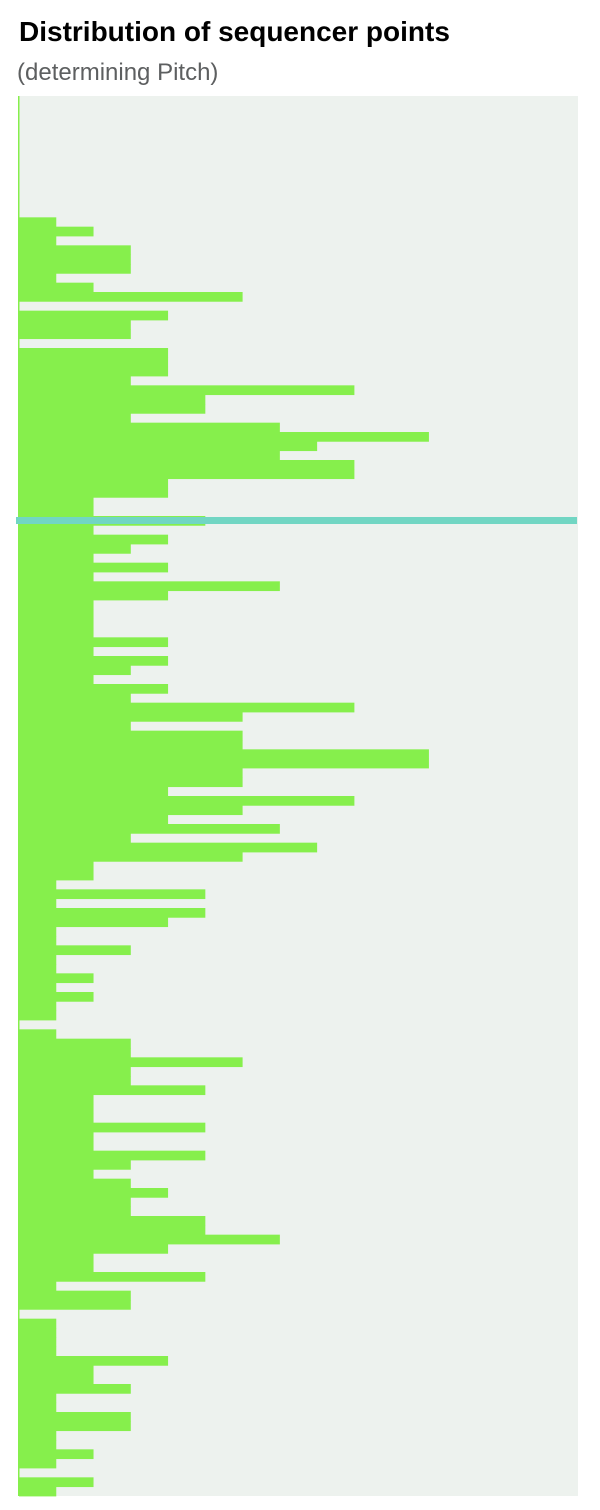  Describe the element at coordinates (112, 399) in the screenshot. I see `bar-r33` at that location.